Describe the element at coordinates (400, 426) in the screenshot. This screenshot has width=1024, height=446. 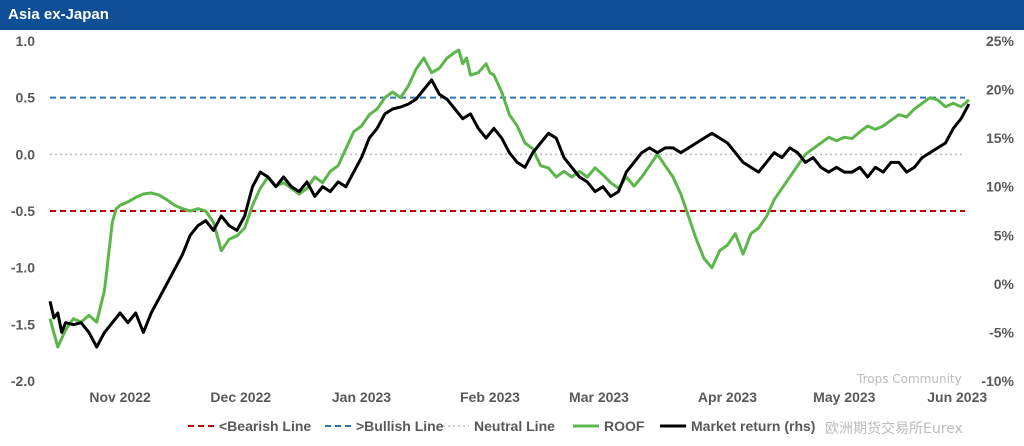
I see `legend-label: >Bullish Line` at that location.